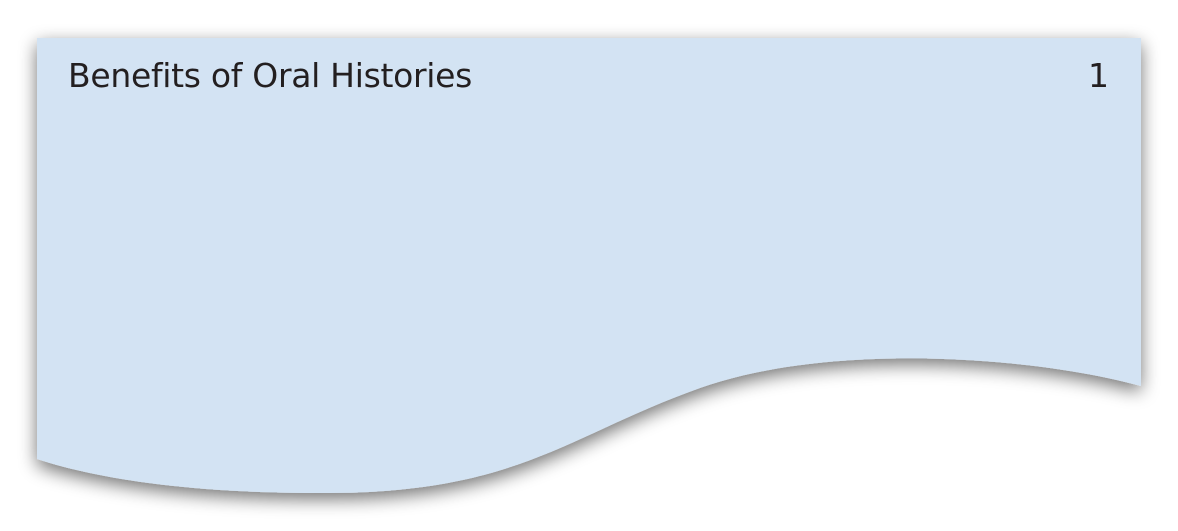  Describe the element at coordinates (270, 75) in the screenshot. I see `card-title: Benefits of Oral Histories` at that location.